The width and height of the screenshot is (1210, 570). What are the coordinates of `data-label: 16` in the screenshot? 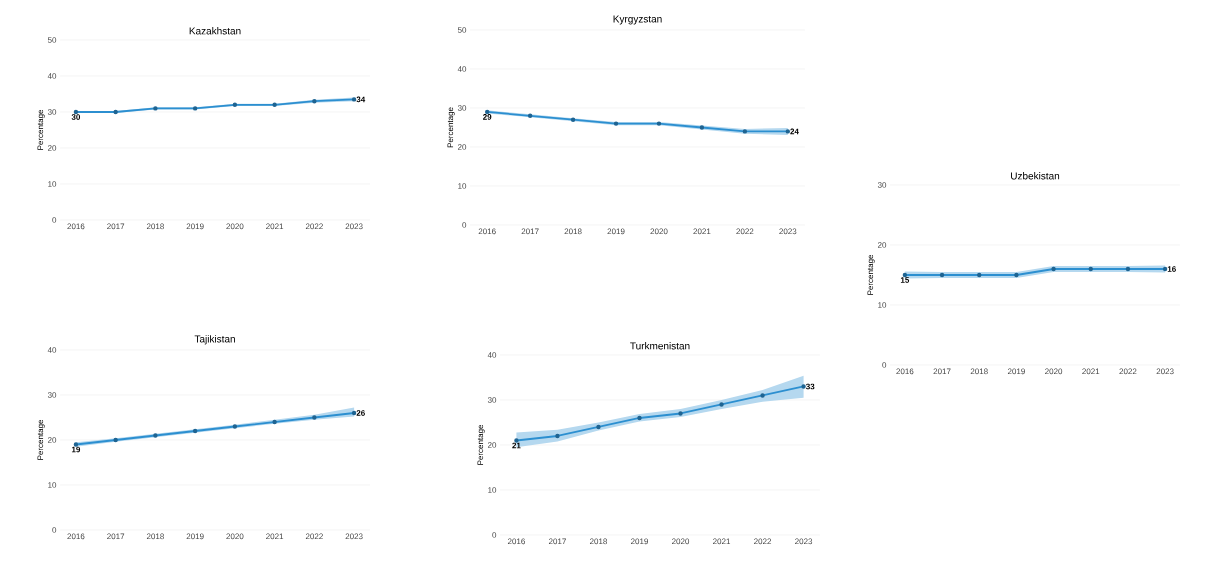 It's located at (1171, 269).